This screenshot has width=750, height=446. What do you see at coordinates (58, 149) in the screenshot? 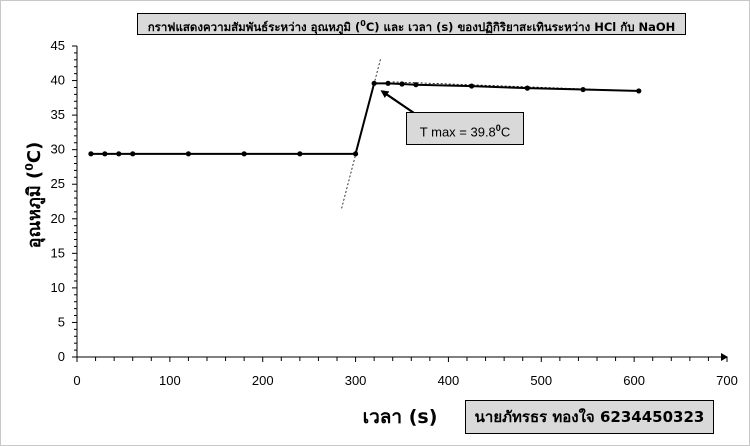
I see `y-tick-label: 30` at bounding box center [58, 149].